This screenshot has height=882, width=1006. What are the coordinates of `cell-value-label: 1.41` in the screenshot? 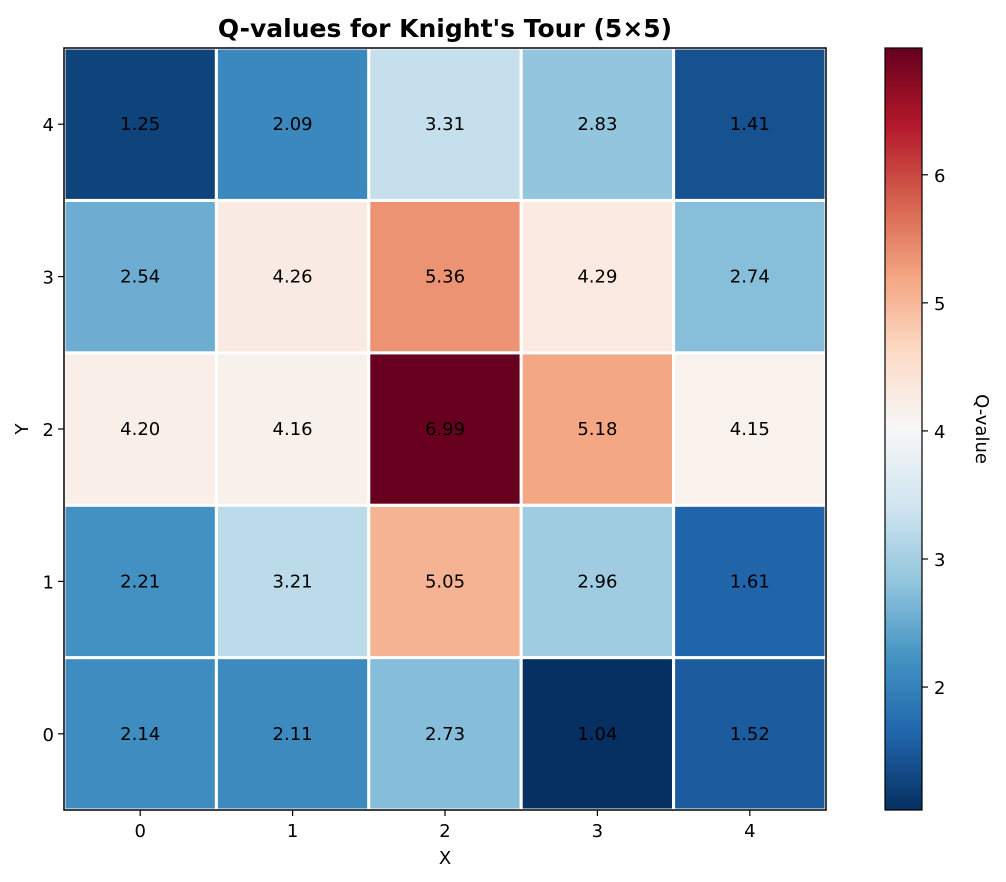 It's located at (750, 124).